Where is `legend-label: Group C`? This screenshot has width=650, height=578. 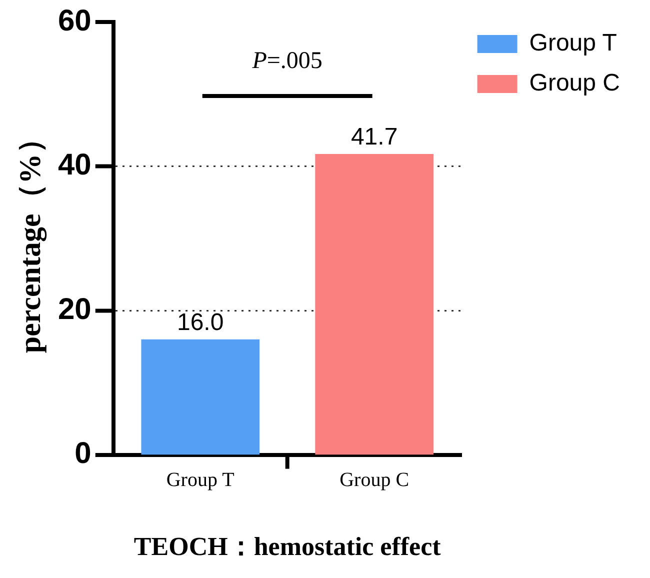 legend-label: Group C is located at coordinates (574, 83).